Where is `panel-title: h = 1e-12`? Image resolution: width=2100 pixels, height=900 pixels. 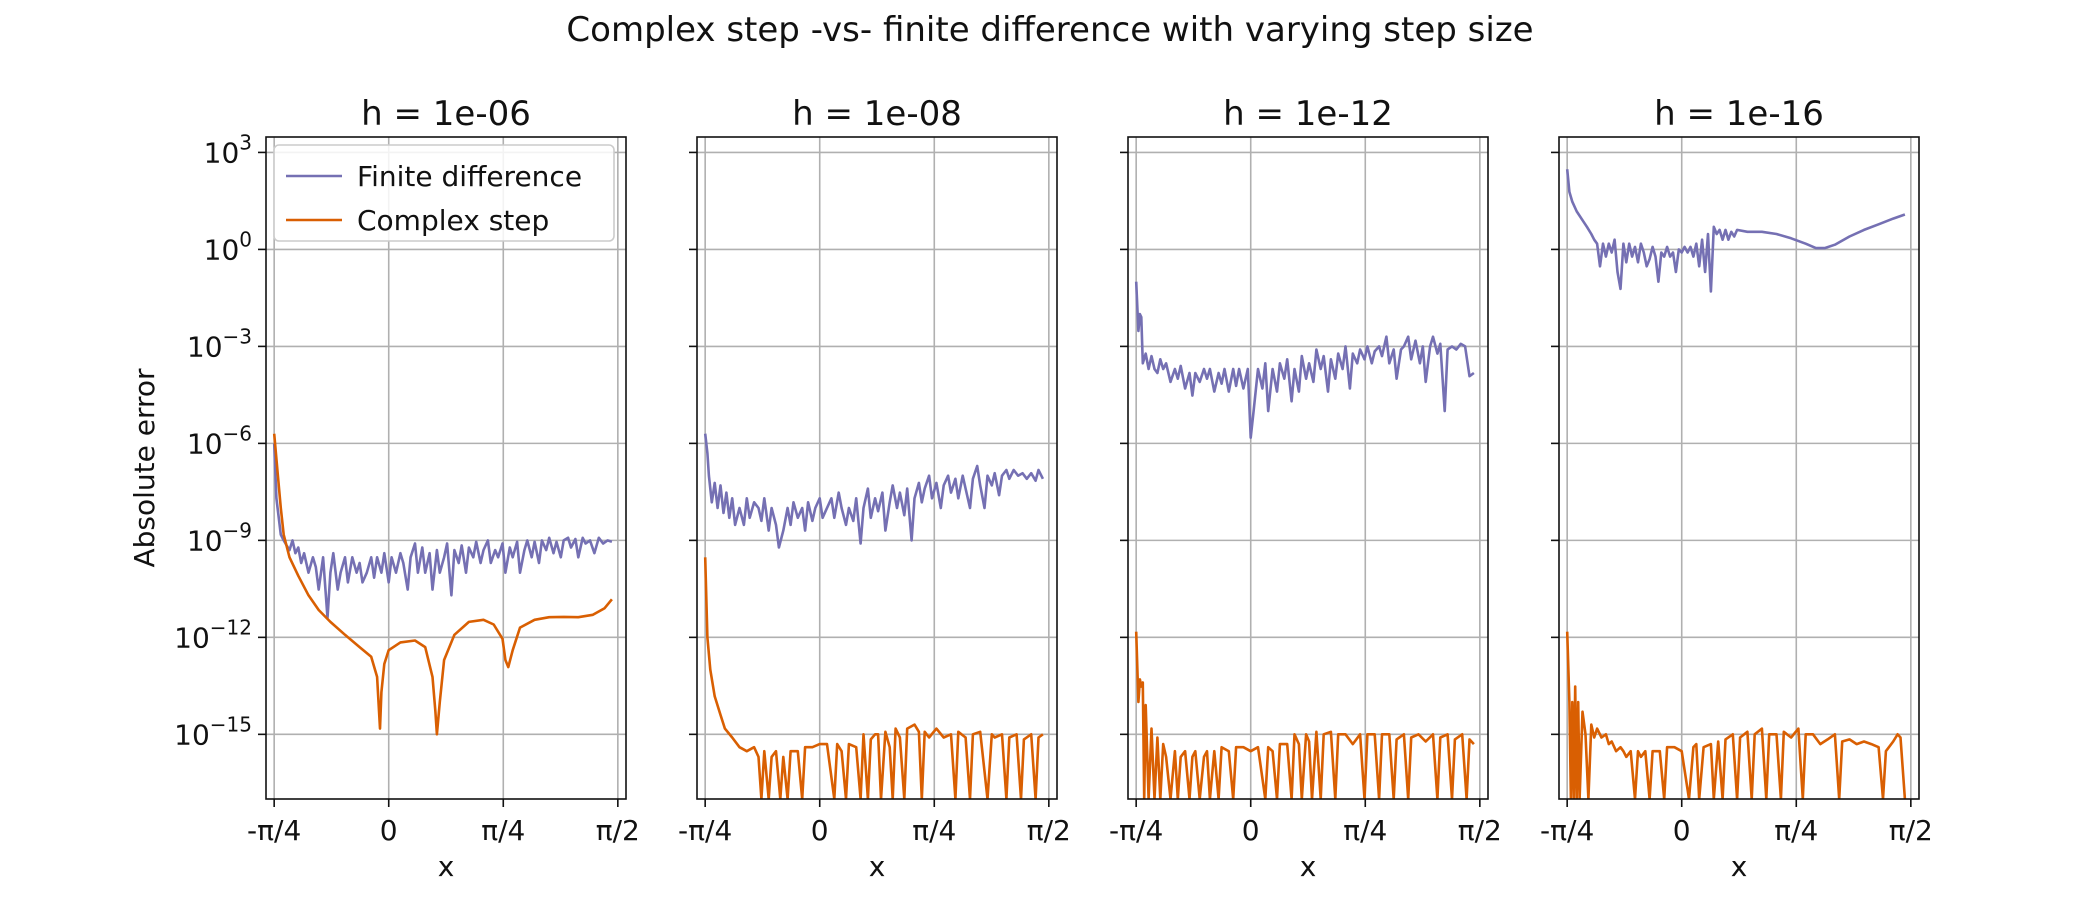 panel-title: h = 1e-12 is located at coordinates (1308, 114).